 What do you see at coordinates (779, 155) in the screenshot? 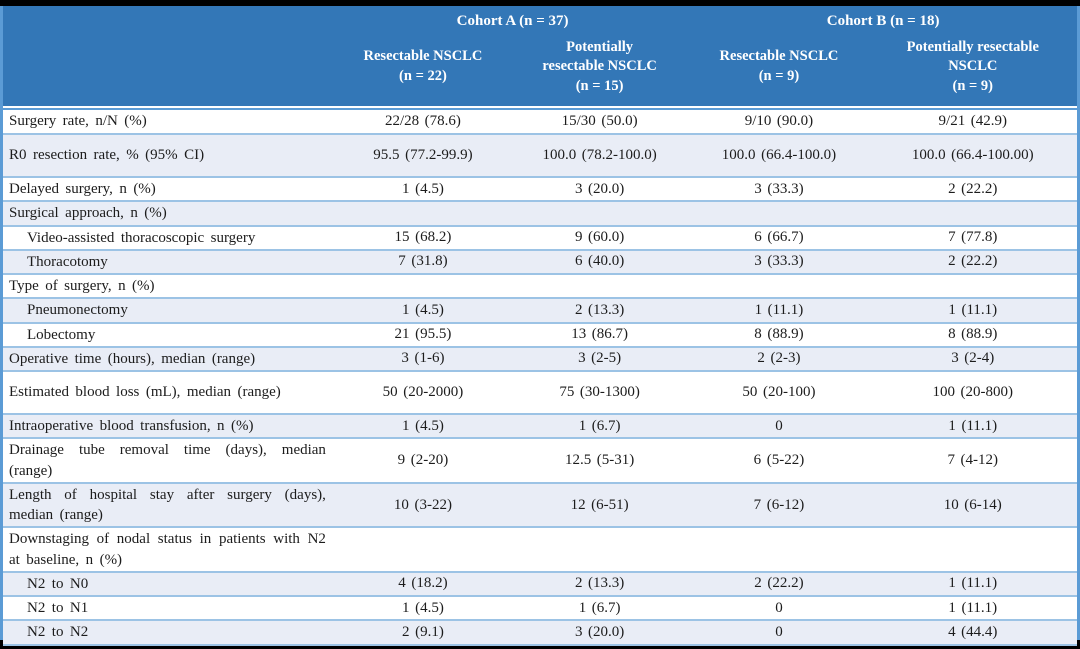
I see `cell-value: 100.0 (66.4-100.0)` at bounding box center [779, 155].